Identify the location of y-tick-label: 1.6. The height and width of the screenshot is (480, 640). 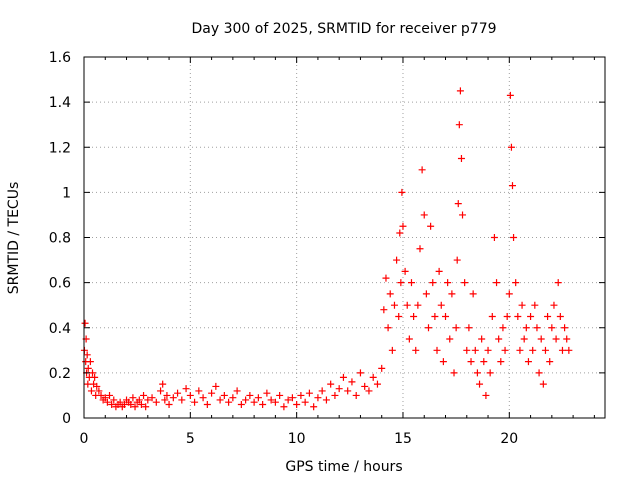
(60, 58).